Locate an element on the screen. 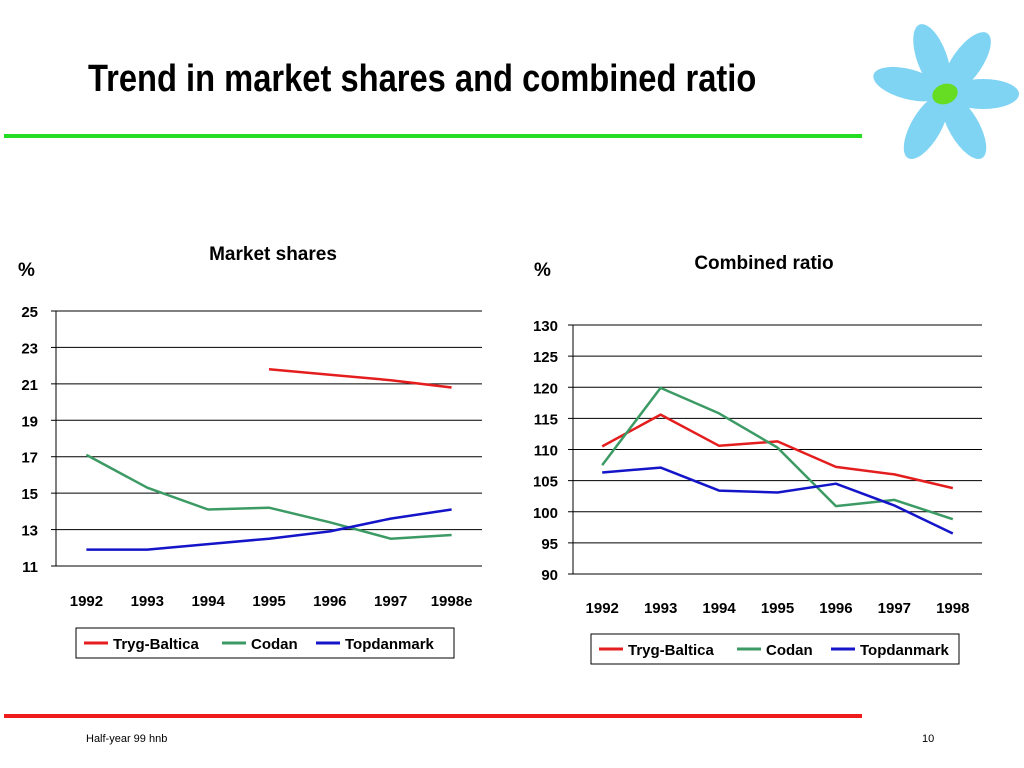  y-tick-label: 120 is located at coordinates (545, 388).